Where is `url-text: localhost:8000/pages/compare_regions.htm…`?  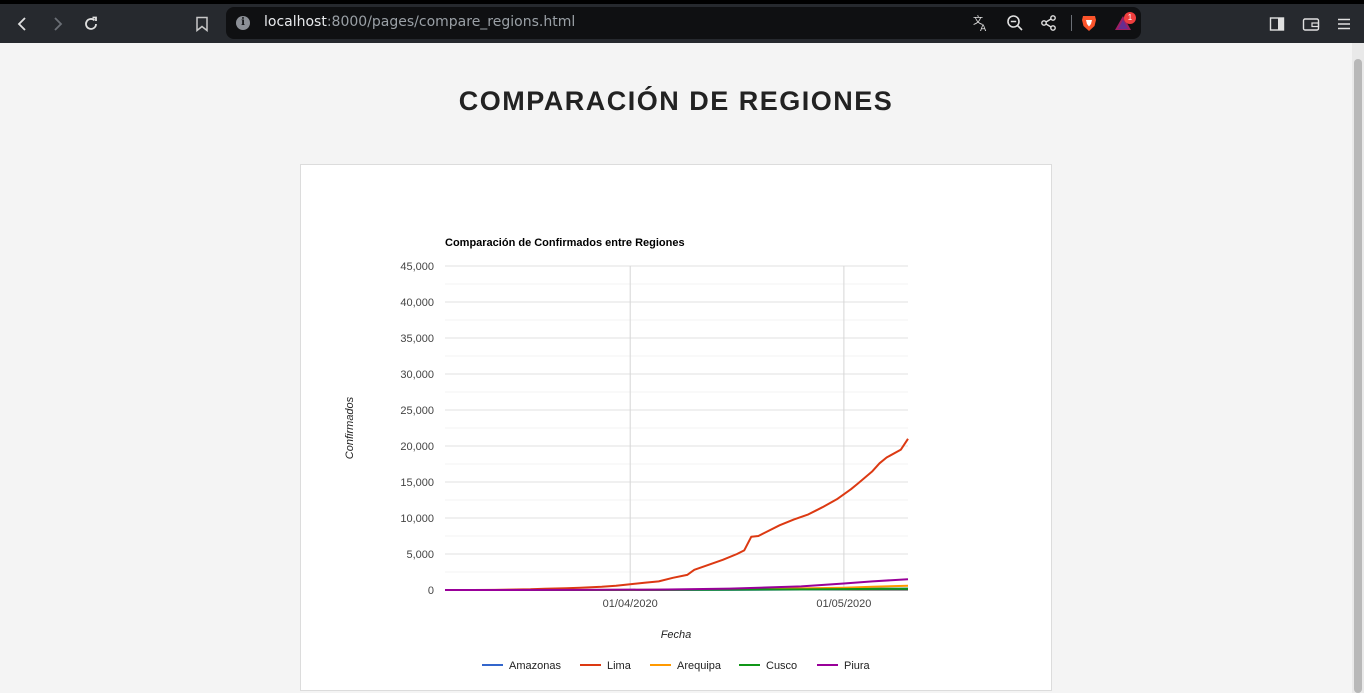 url-text: localhost:8000/pages/compare_regions.htm… is located at coordinates (419, 22).